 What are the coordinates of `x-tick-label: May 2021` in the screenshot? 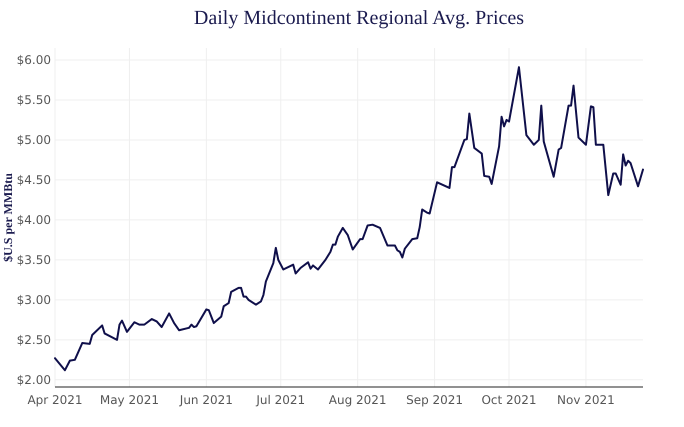 It's located at (130, 400).